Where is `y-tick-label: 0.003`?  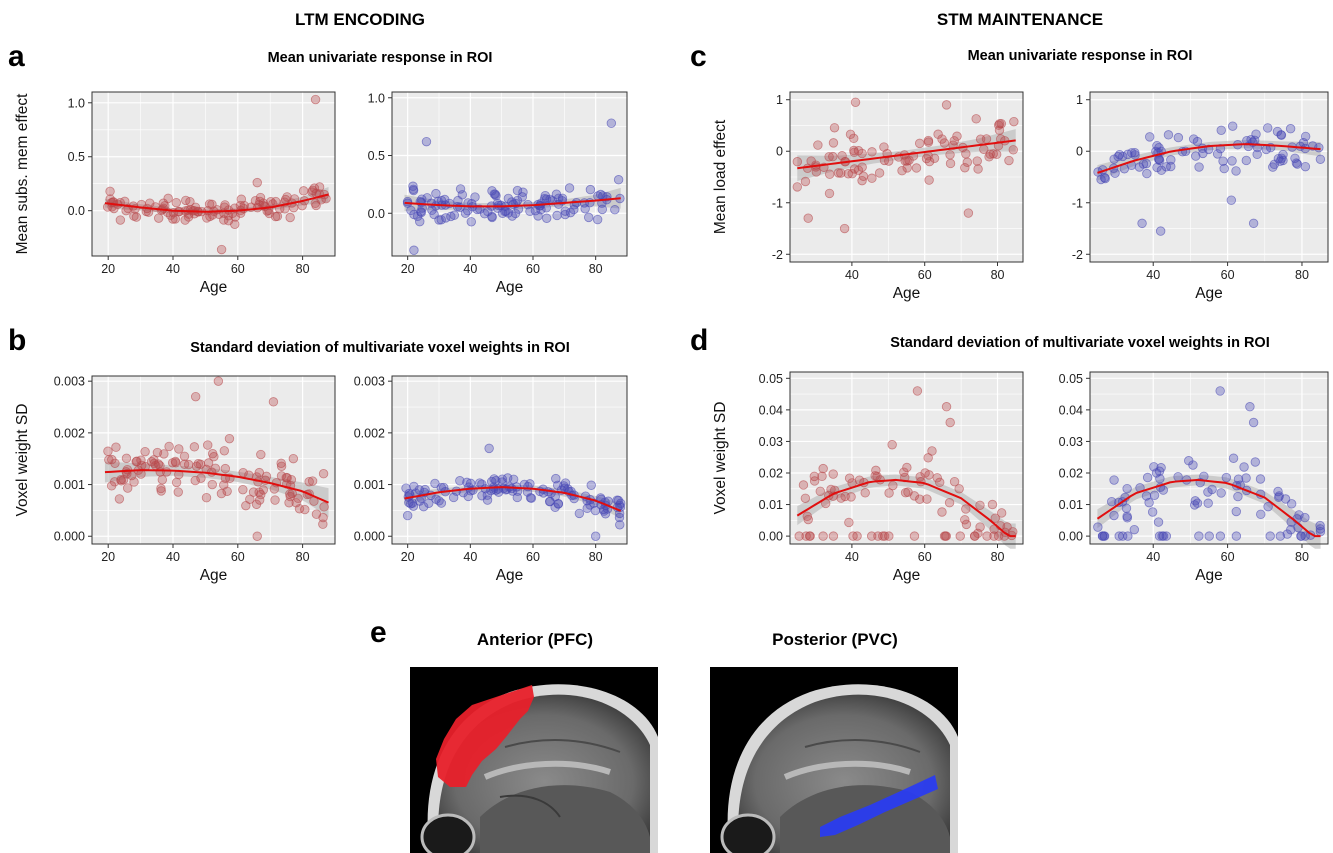
y-tick-label: 0.003 is located at coordinates (369, 382).